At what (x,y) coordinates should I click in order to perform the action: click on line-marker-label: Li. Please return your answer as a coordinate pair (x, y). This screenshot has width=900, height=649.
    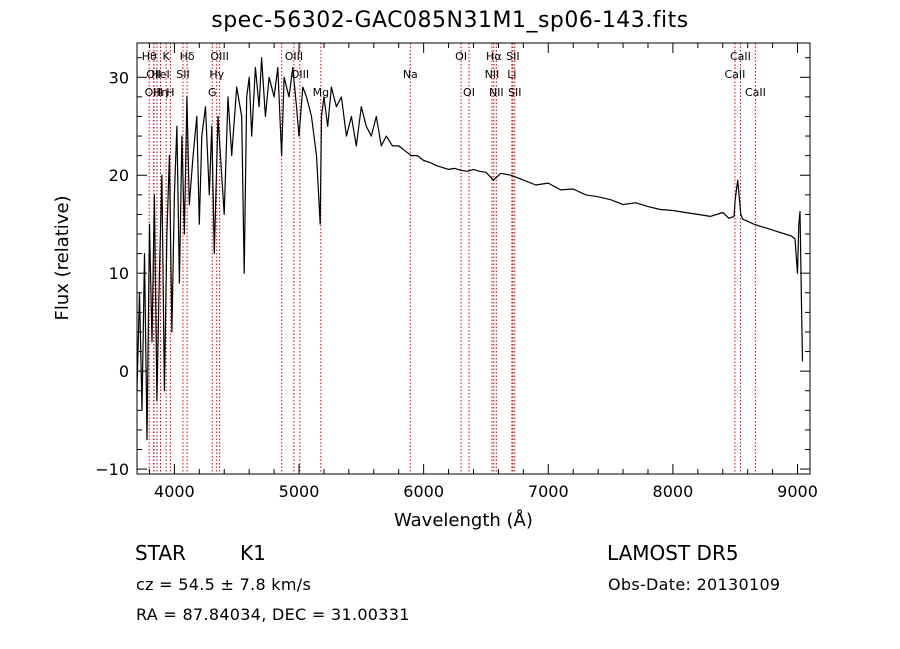
    Looking at the image, I should click on (511, 74).